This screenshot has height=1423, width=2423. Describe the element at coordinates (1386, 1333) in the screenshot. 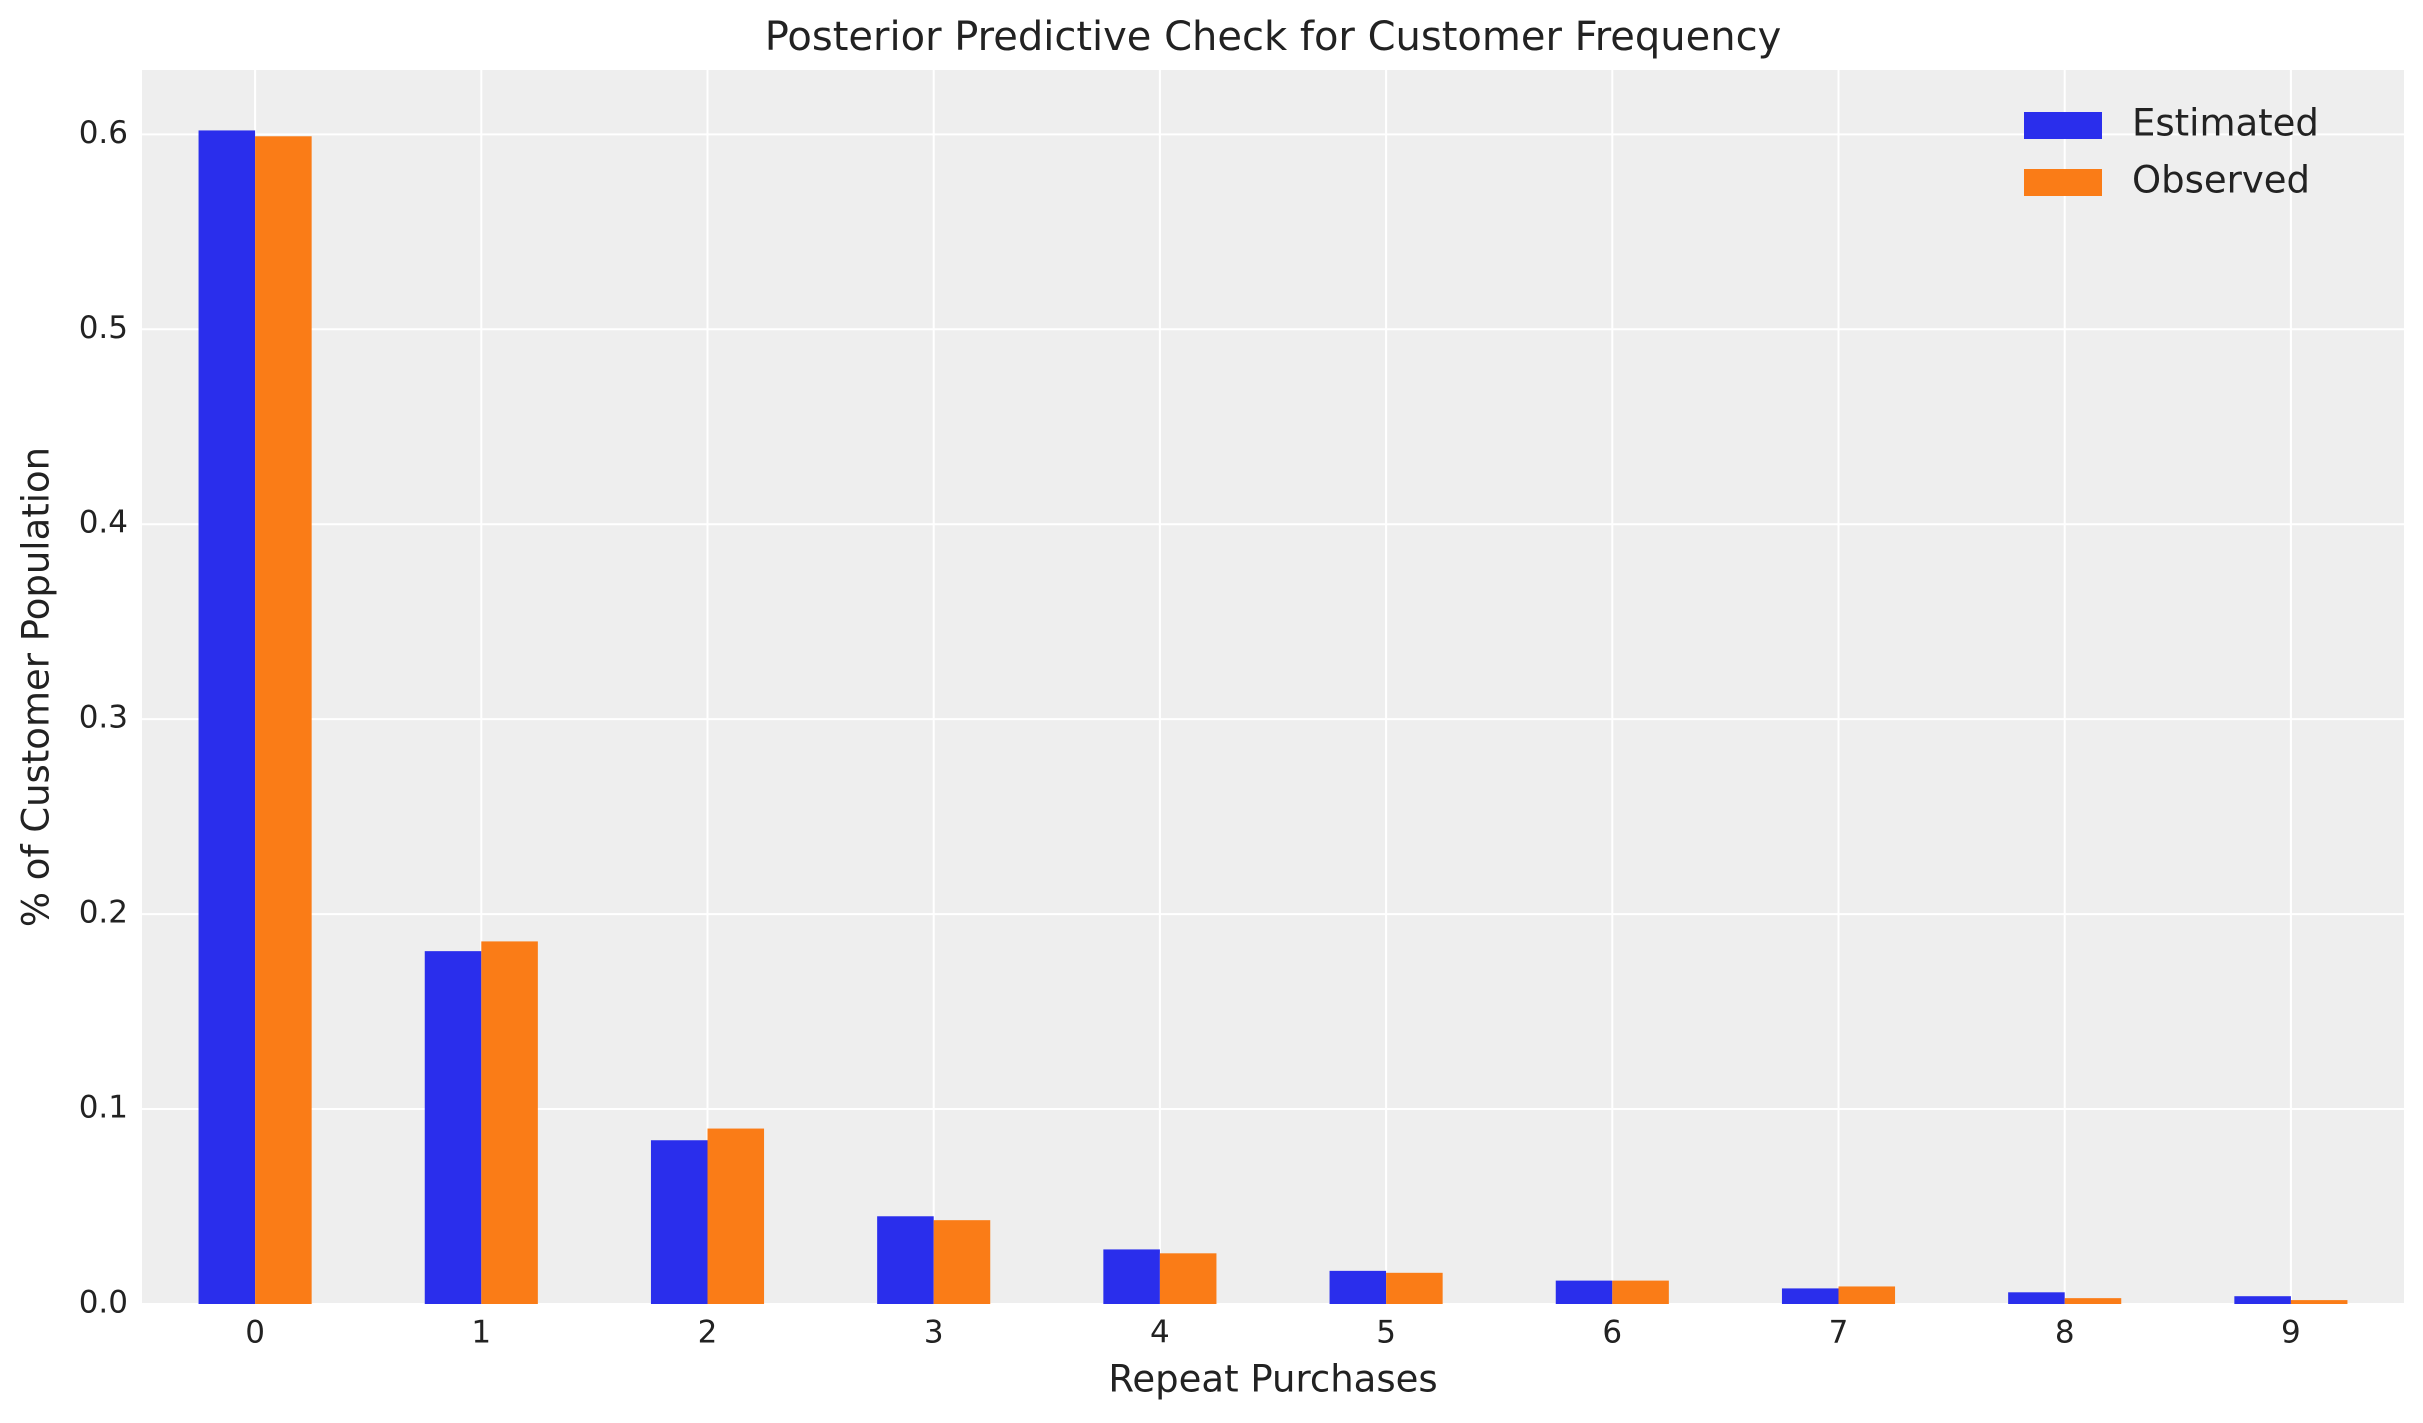

I see `x-tick-label: 5` at that location.